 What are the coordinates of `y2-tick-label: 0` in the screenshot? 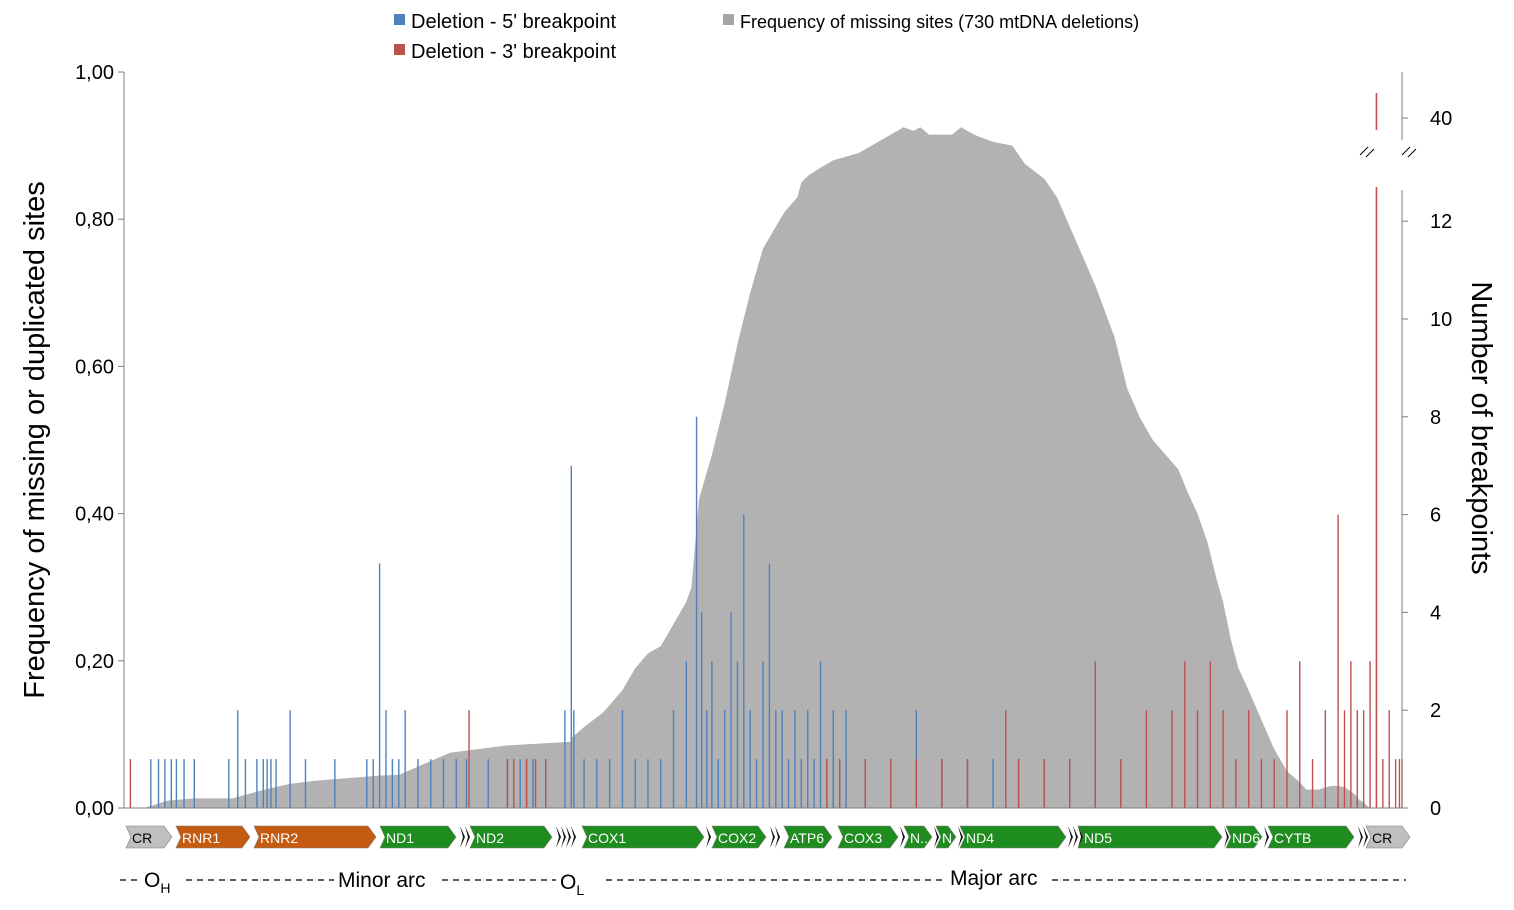 It's located at (1435, 809).